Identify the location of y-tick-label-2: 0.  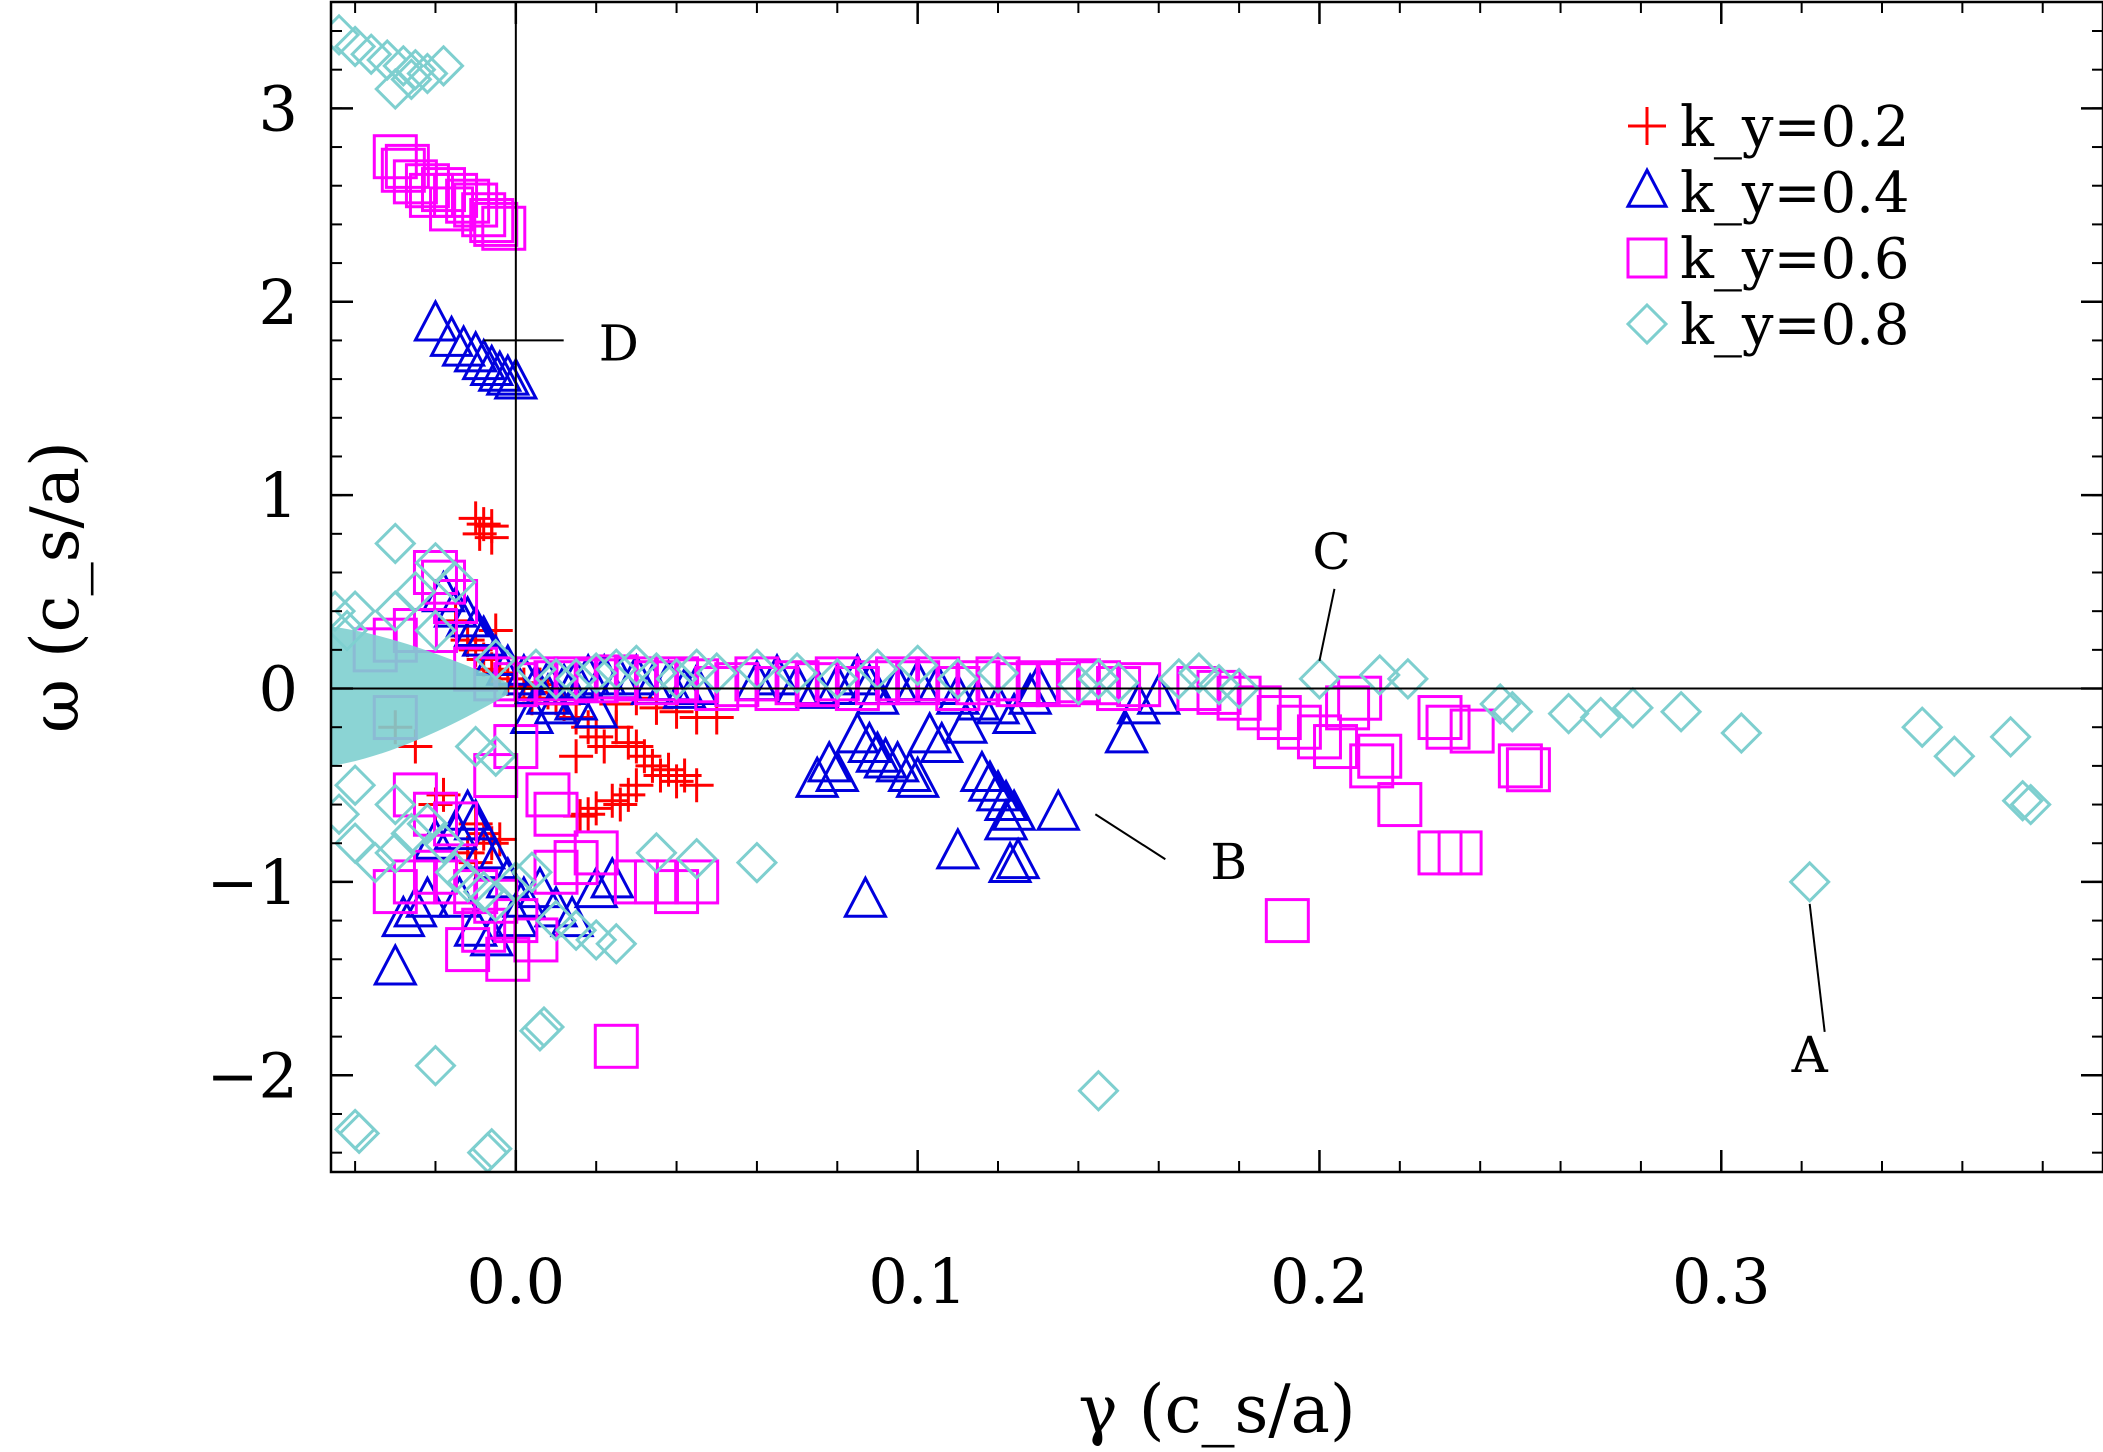
(278, 689).